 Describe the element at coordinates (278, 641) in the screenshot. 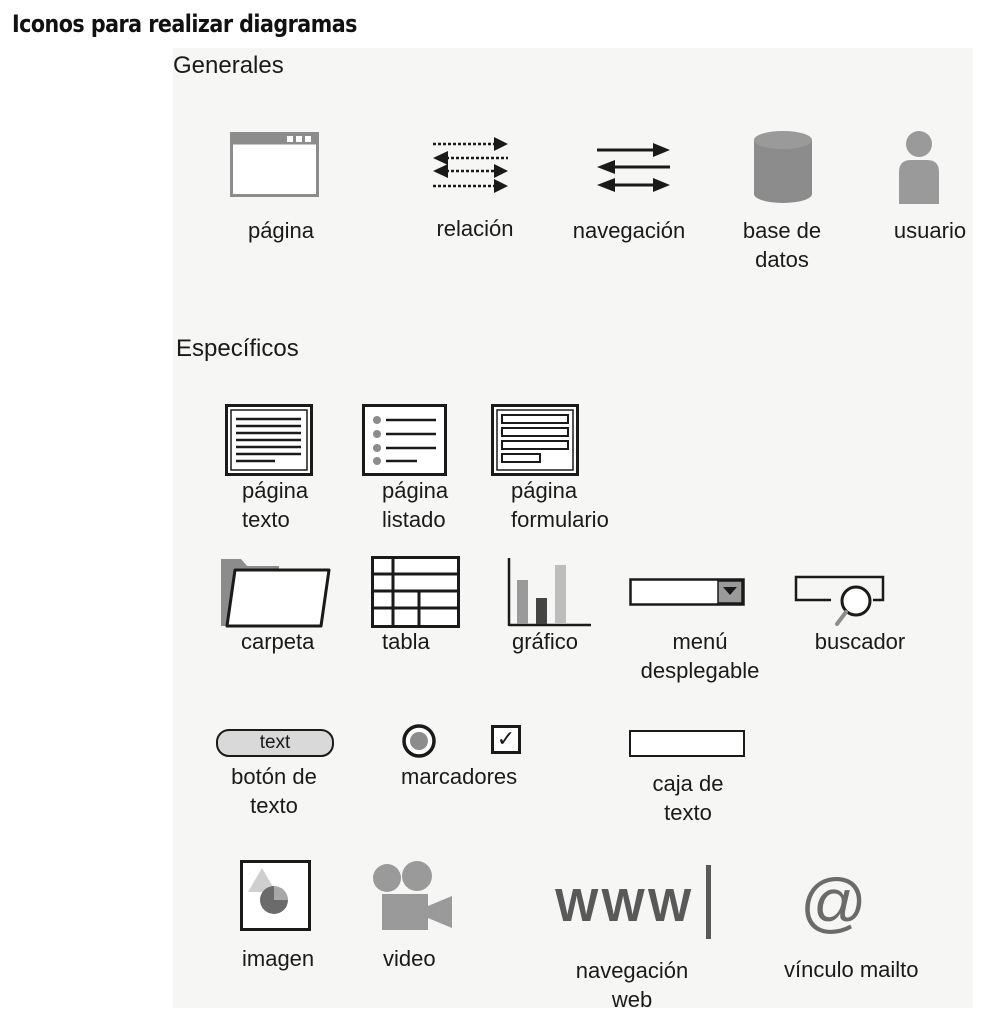

I see `label-carpeta: carpeta` at that location.